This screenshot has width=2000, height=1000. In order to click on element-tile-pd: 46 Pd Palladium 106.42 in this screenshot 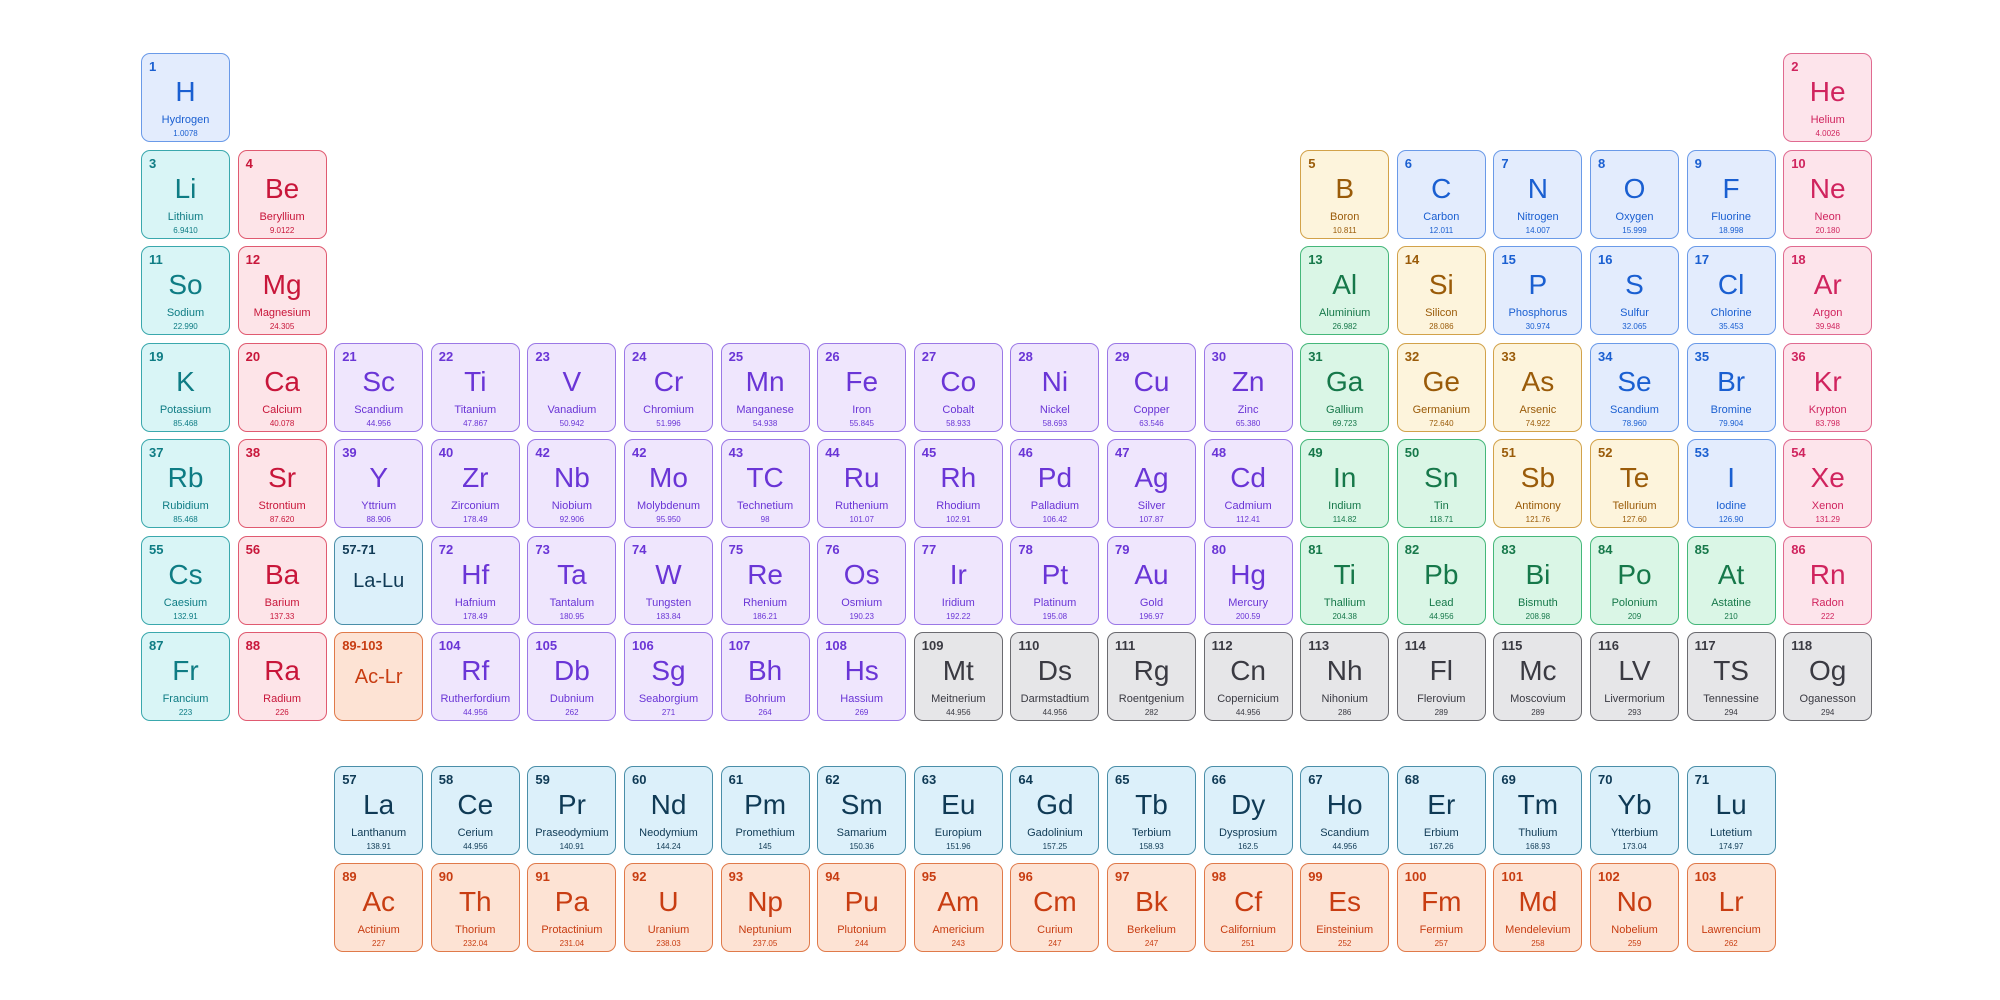, I will do `click(1055, 483)`.